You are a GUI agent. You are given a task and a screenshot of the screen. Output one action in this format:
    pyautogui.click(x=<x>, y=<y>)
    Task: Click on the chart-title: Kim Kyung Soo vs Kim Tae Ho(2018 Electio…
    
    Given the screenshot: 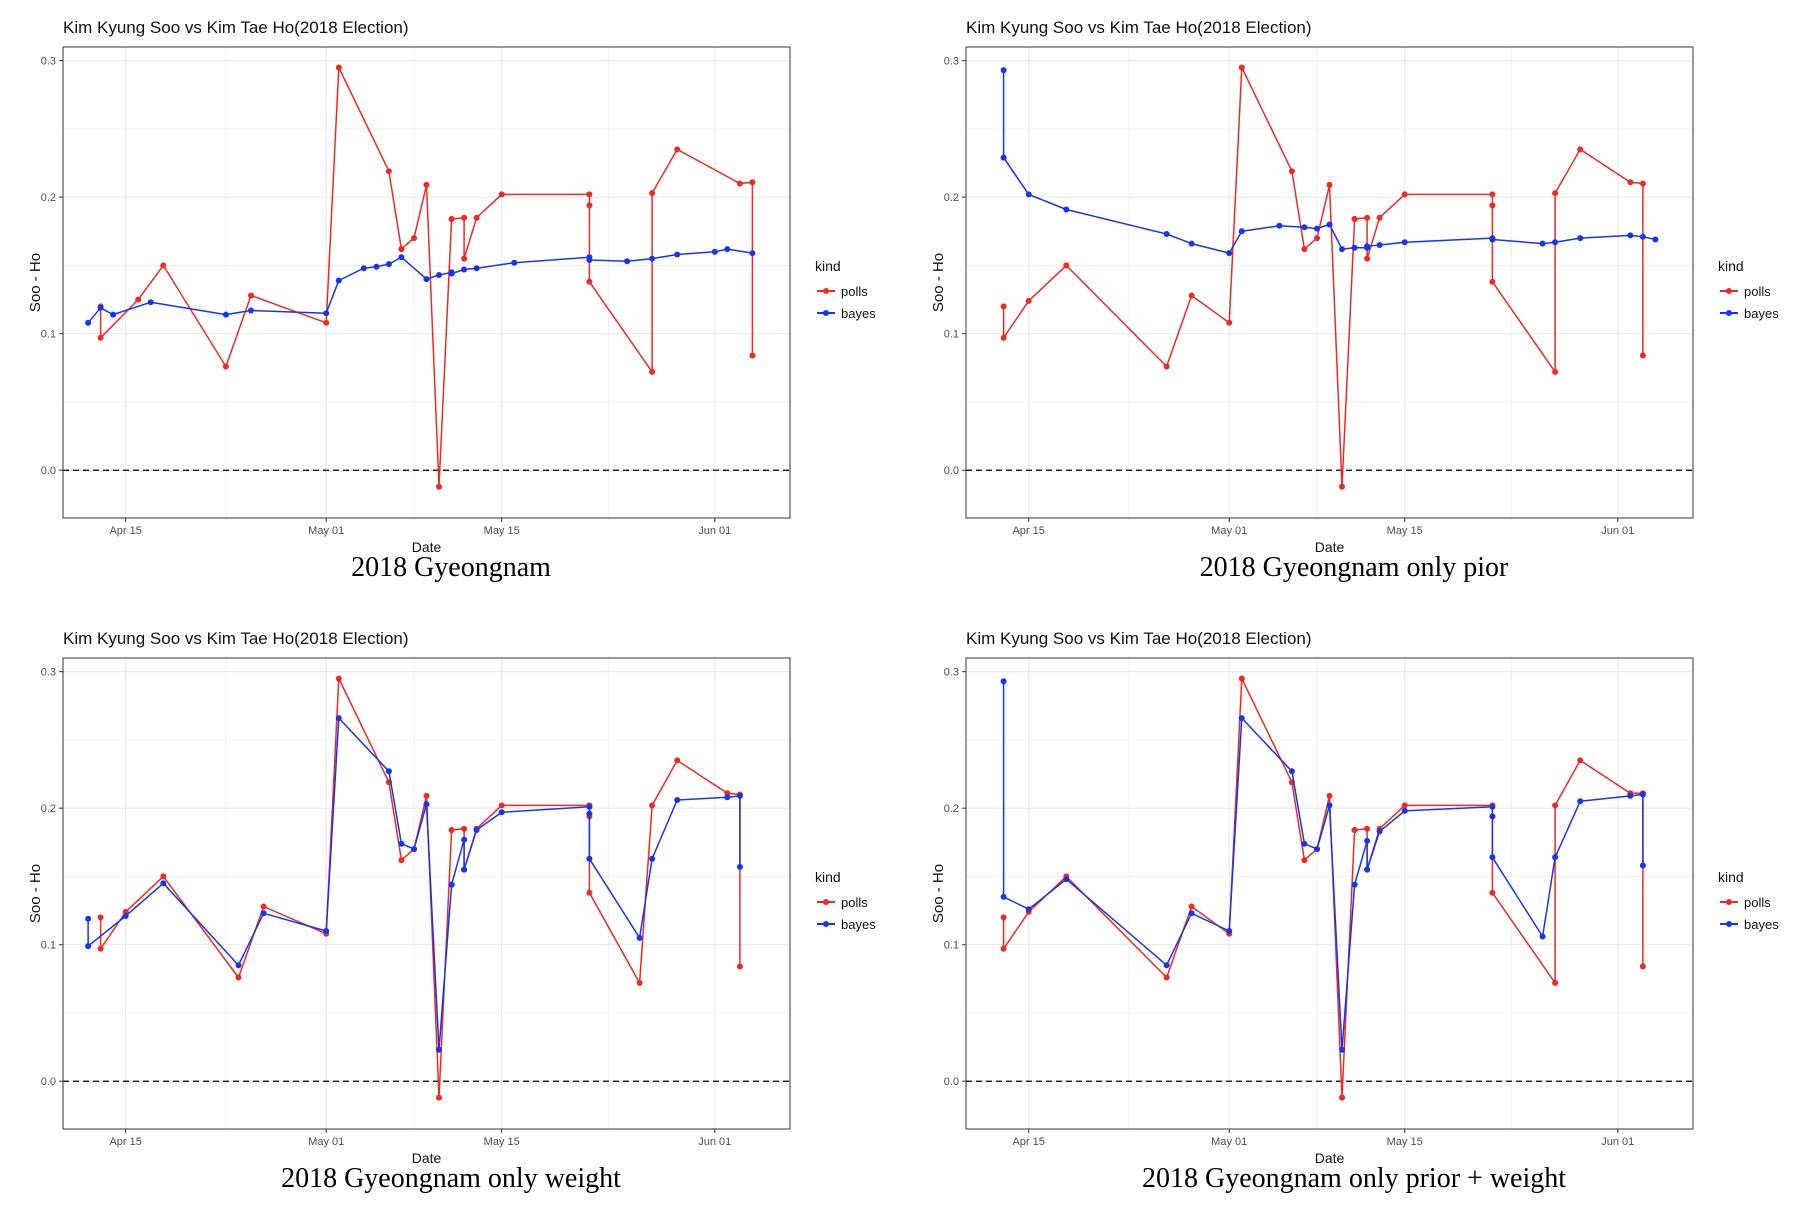 What is the action you would take?
    pyautogui.click(x=236, y=638)
    